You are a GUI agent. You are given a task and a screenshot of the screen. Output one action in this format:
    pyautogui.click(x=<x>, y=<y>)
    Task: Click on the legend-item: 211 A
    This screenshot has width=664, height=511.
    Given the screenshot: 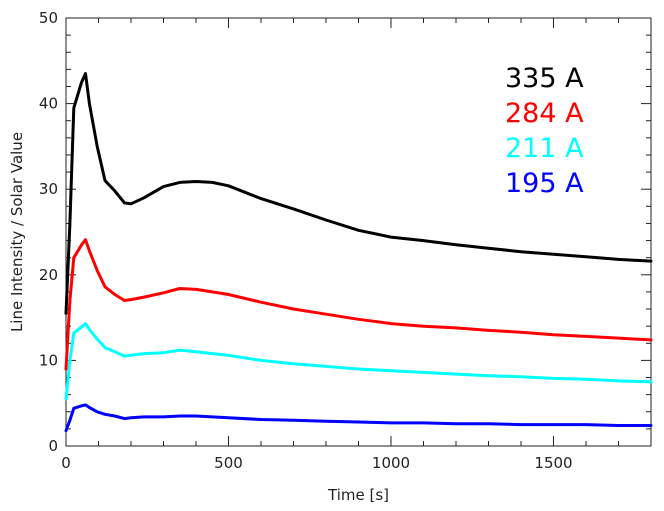 What is the action you would take?
    pyautogui.click(x=544, y=148)
    